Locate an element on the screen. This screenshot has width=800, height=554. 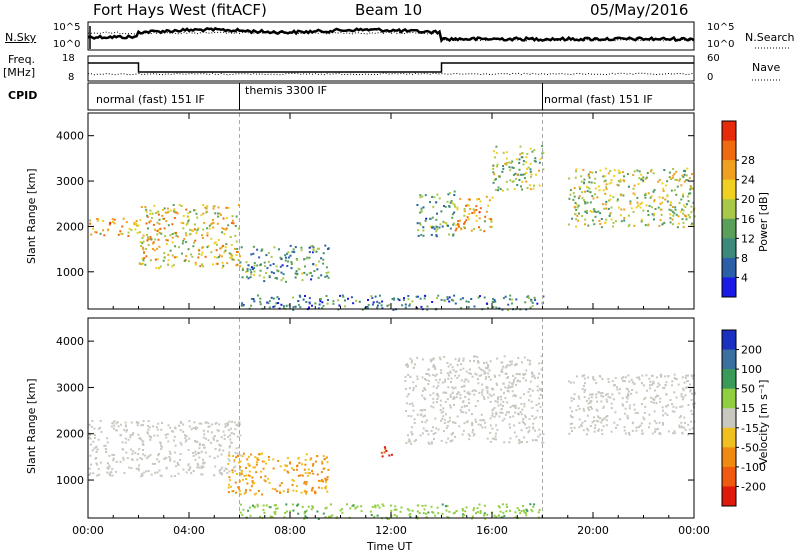
colorbar-tick-label: 4 is located at coordinates (744, 277).